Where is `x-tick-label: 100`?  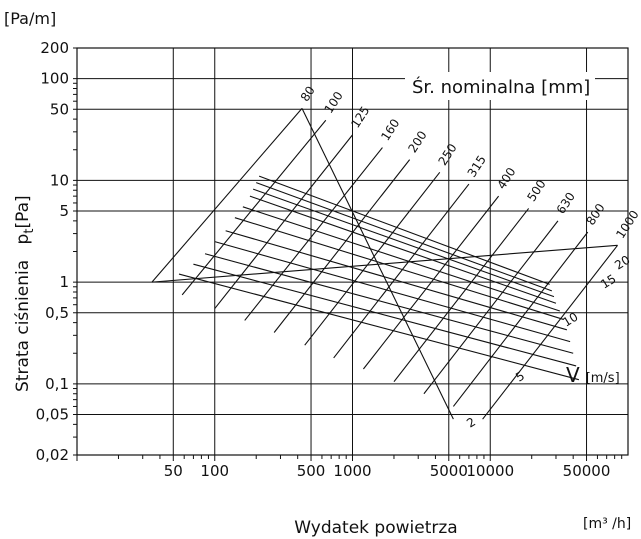
x-tick-label: 100 is located at coordinates (214, 471).